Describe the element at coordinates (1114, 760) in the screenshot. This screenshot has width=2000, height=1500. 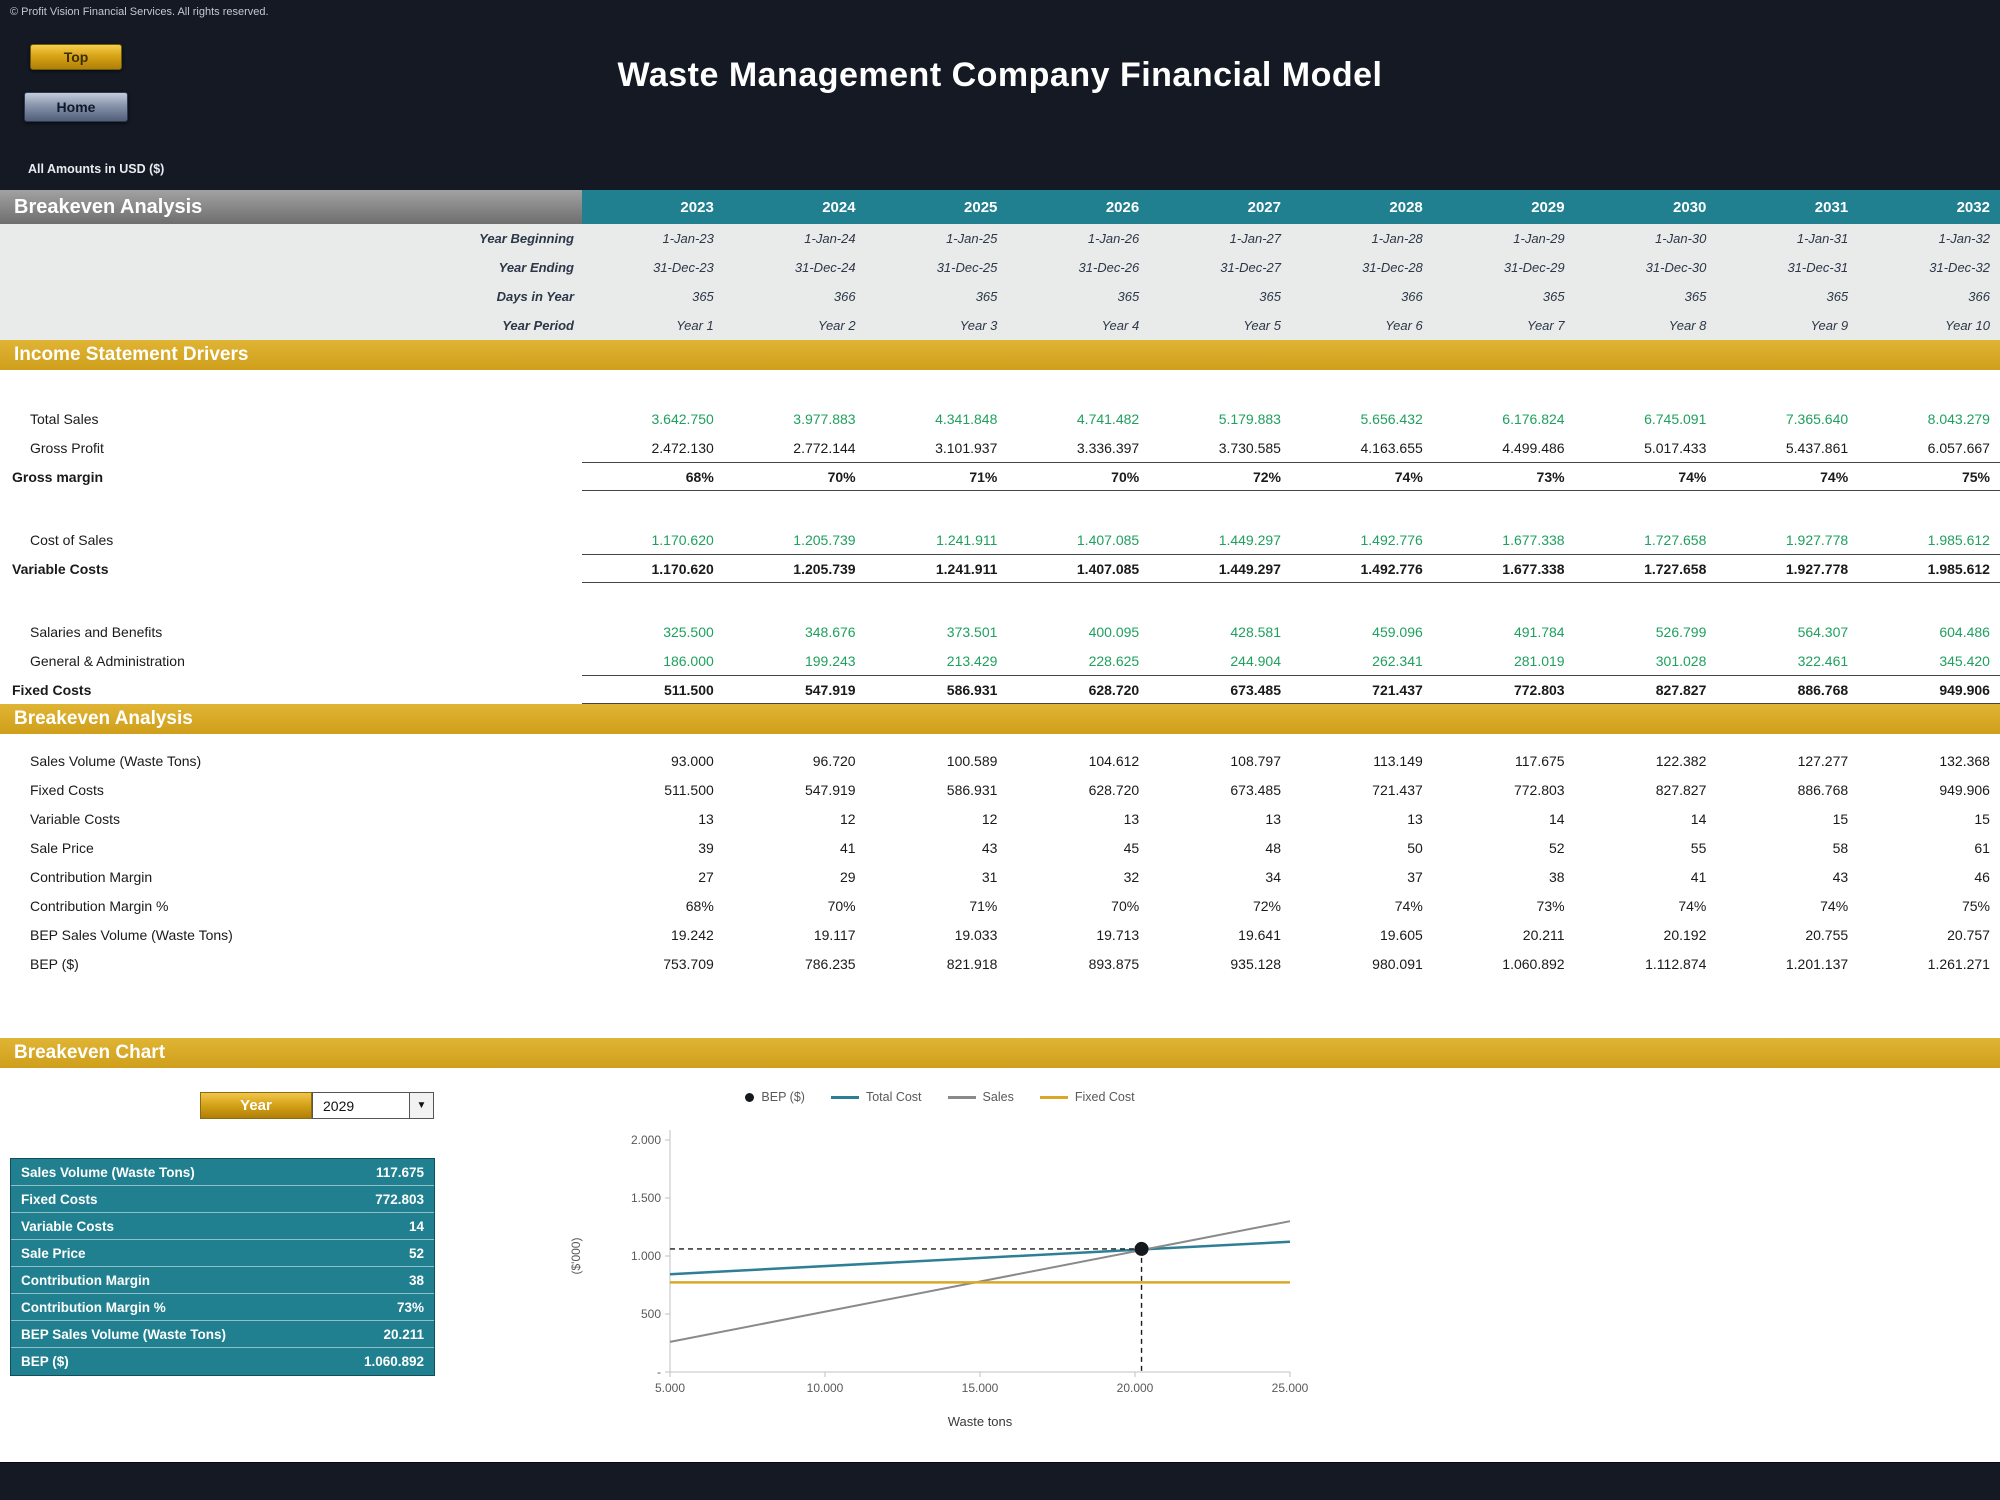
I see `cell-sales-volume-waste-tons-2026: 104.612` at that location.